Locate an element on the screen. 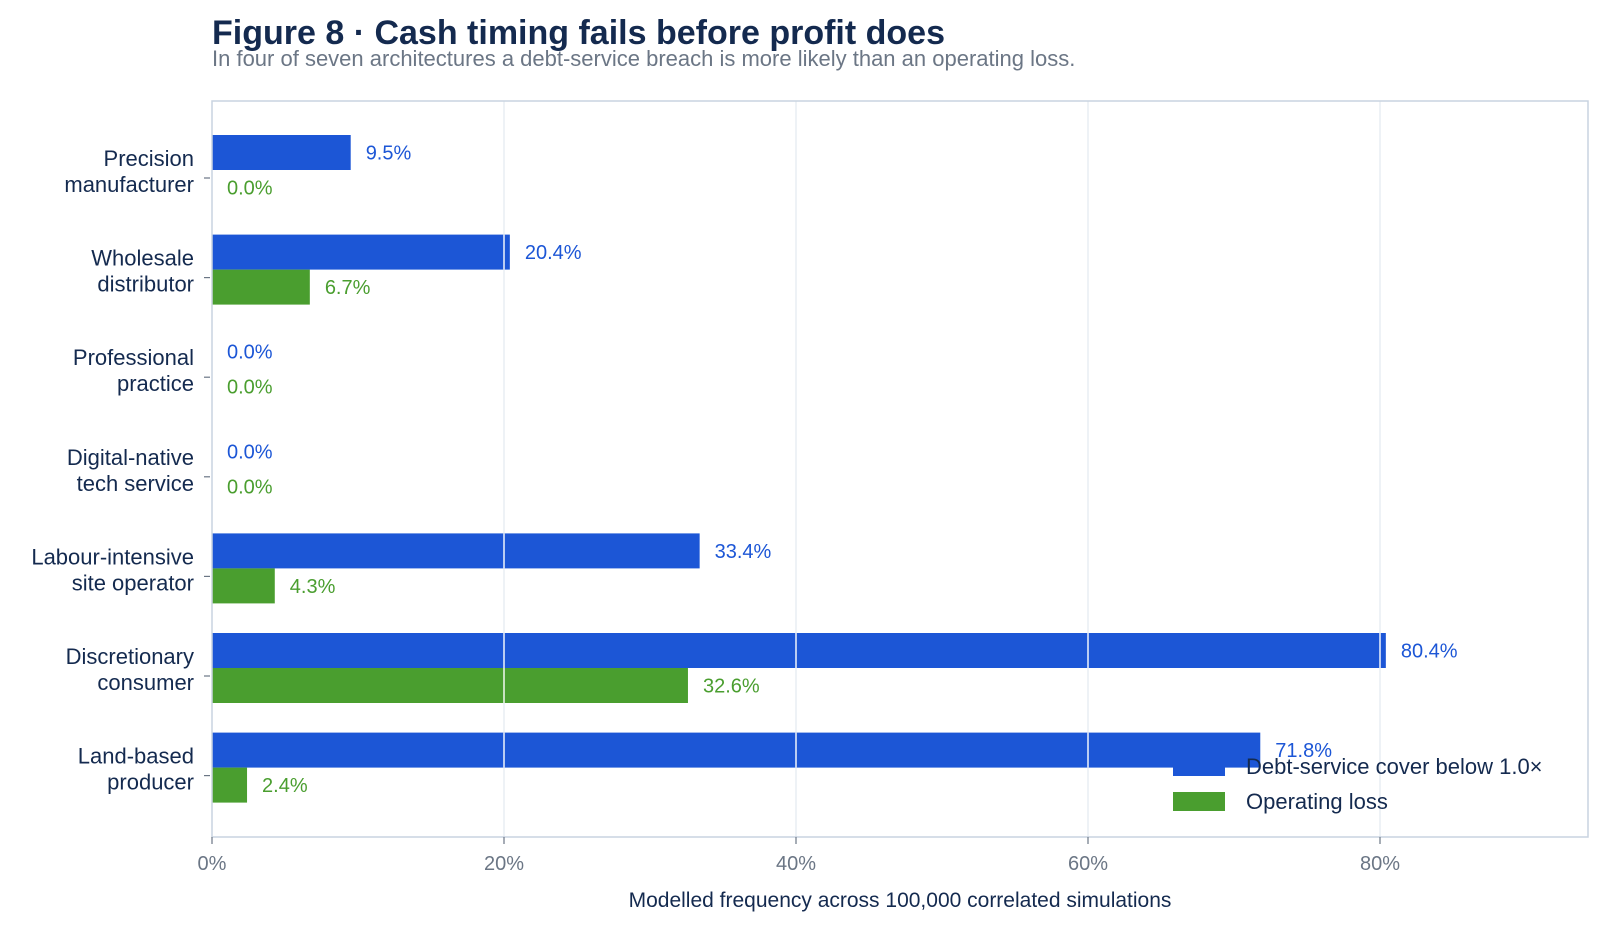 Image resolution: width=1600 pixels, height=926 pixels. x-tick-label: 0% is located at coordinates (212, 864).